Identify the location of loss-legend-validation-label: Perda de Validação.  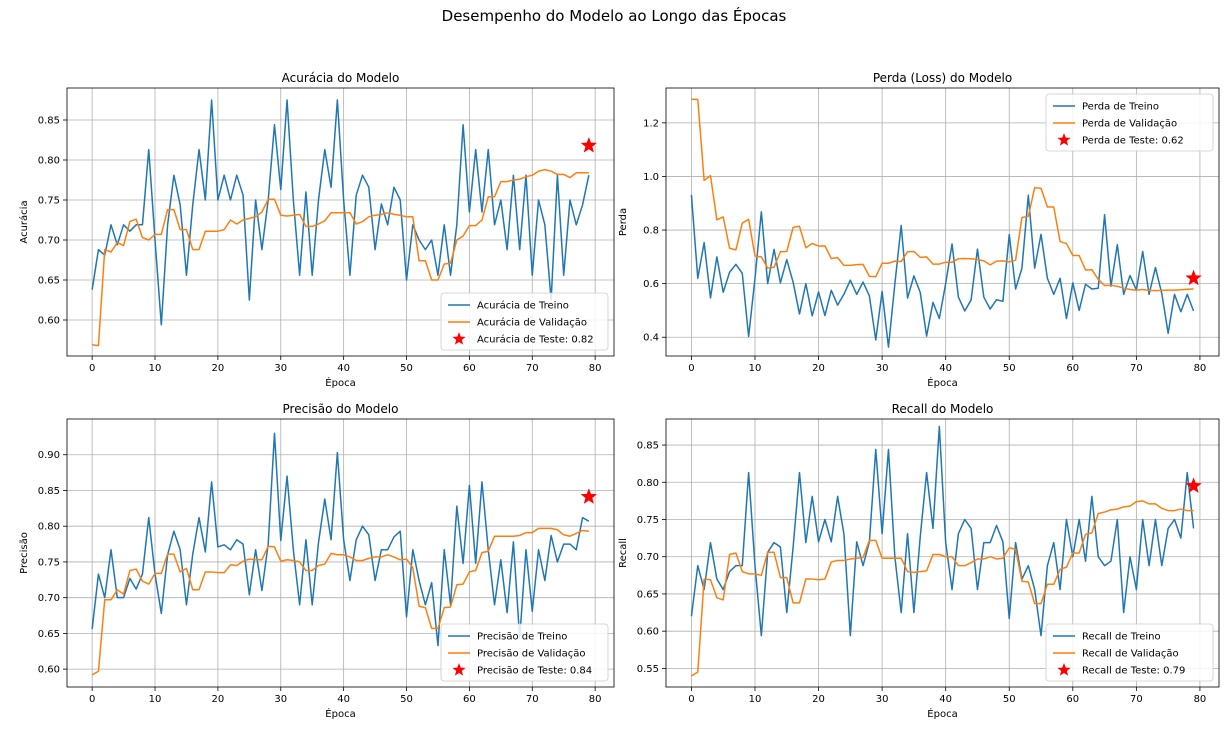
(1129, 124).